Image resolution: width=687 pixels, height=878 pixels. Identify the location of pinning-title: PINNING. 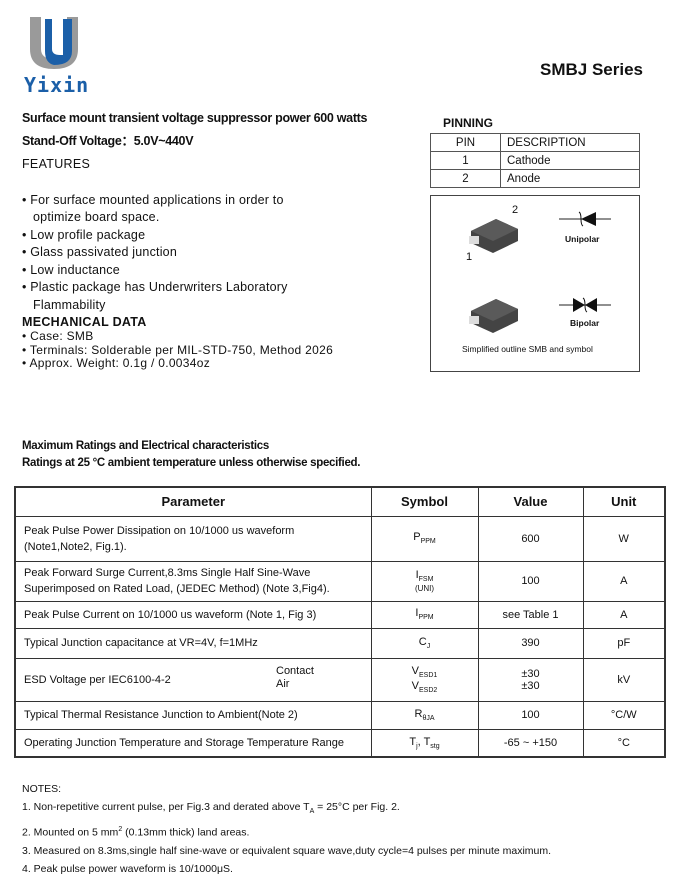
(468, 123).